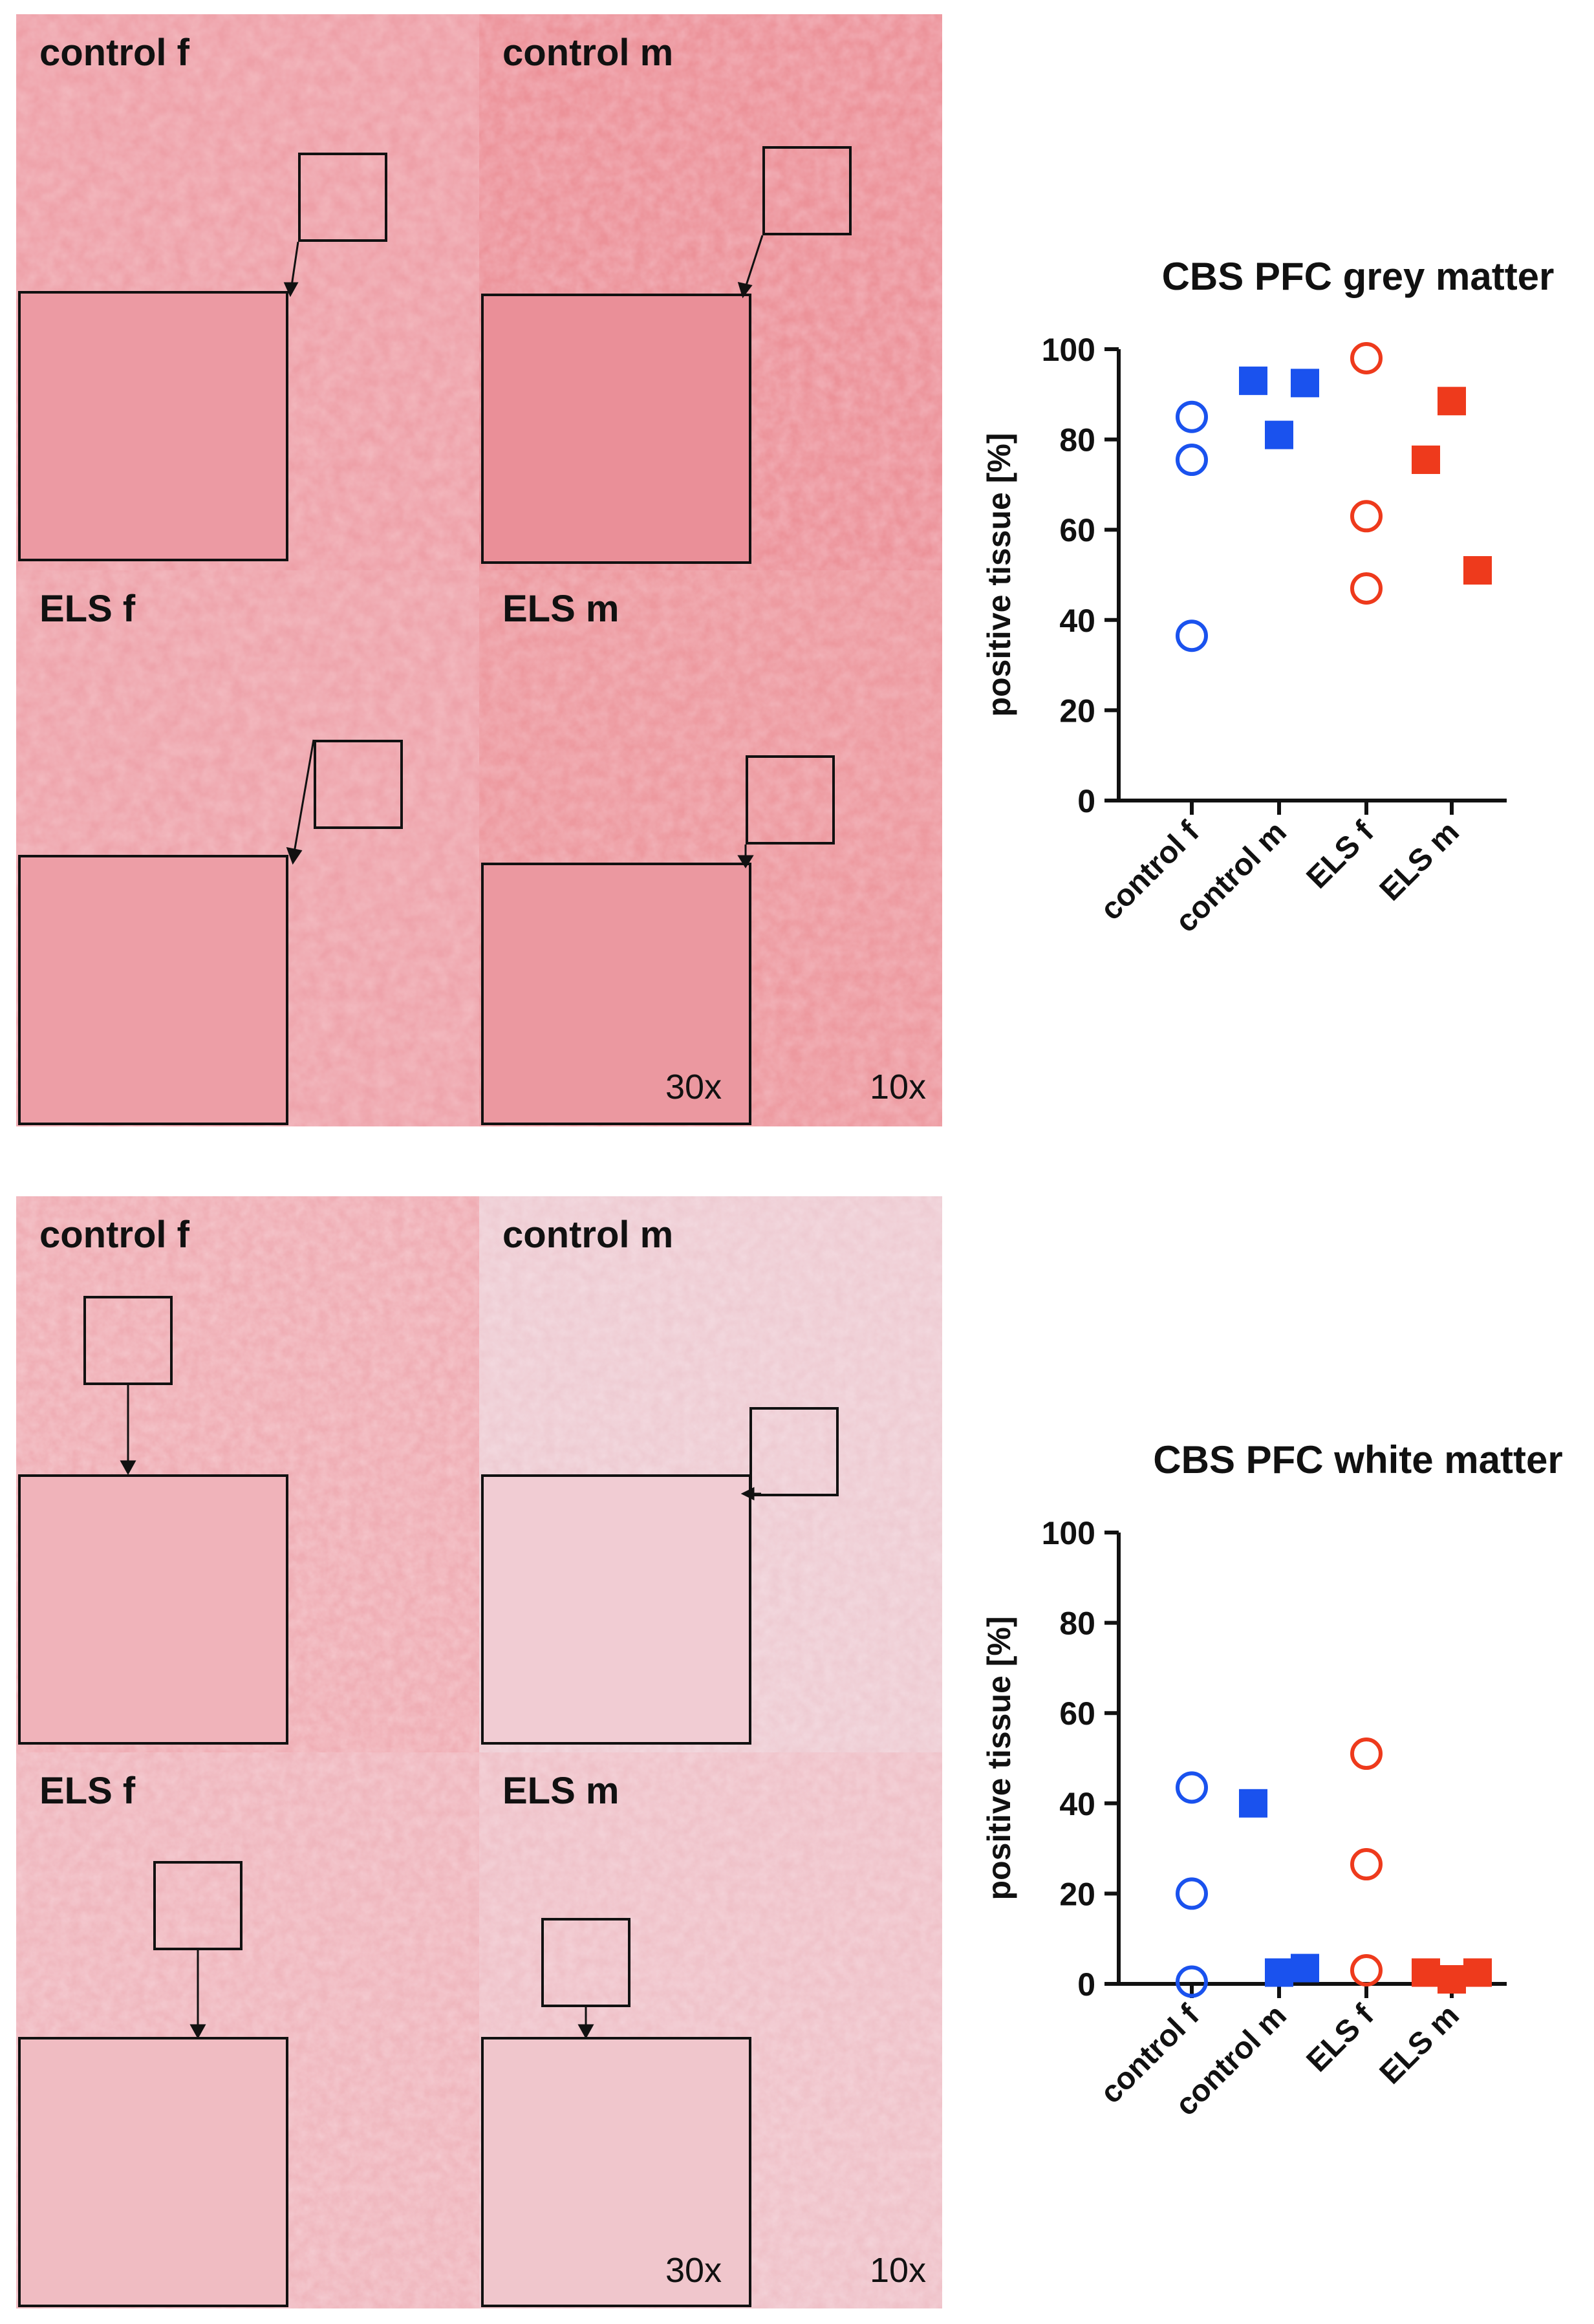  Describe the element at coordinates (1357, 1460) in the screenshot. I see `chart-title: CBS PFC white matter` at that location.